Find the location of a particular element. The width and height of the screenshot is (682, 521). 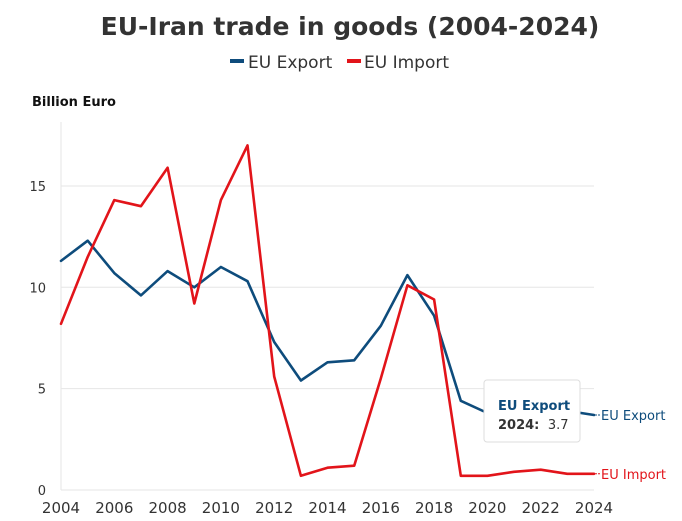

legend-swatch-eu-export is located at coordinates (237, 61).